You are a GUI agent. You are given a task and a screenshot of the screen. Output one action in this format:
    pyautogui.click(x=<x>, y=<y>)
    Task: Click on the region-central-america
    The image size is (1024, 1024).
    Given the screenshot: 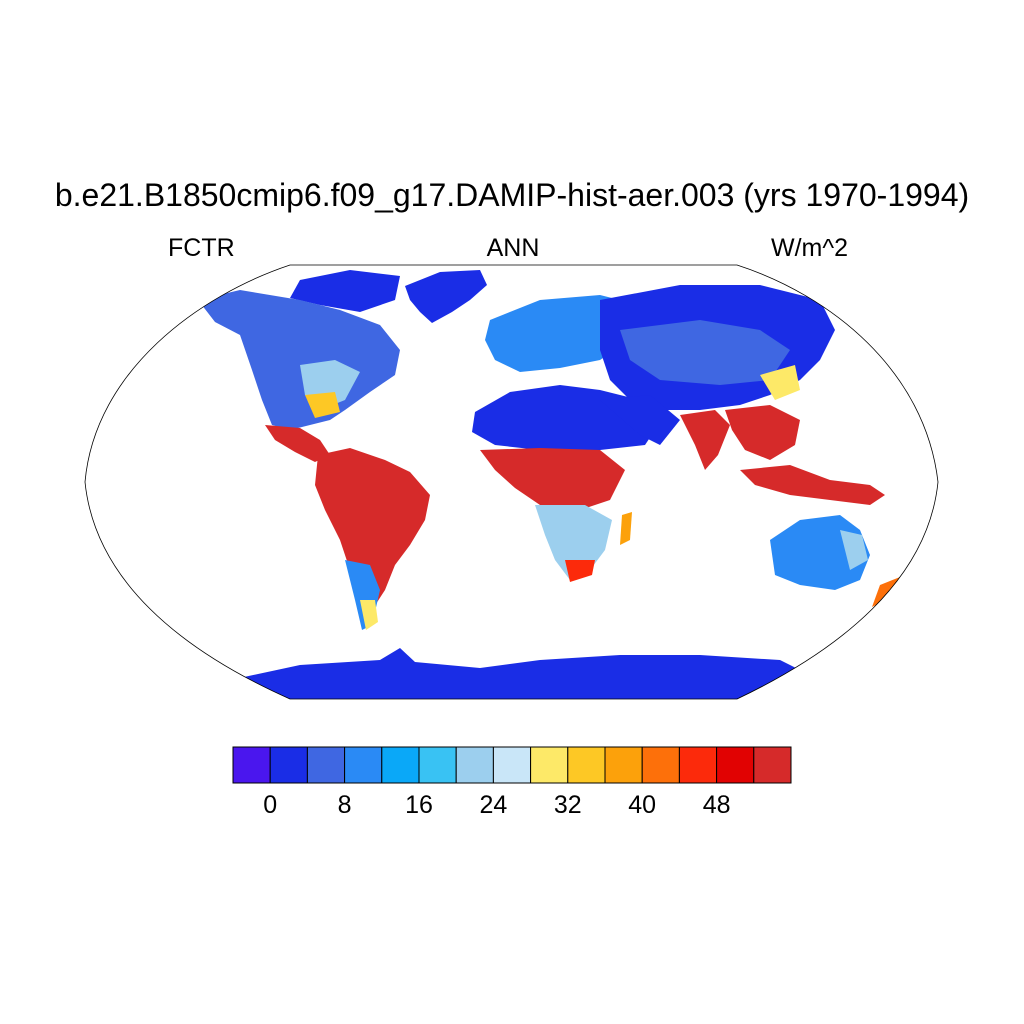 What is the action you would take?
    pyautogui.click(x=297, y=443)
    